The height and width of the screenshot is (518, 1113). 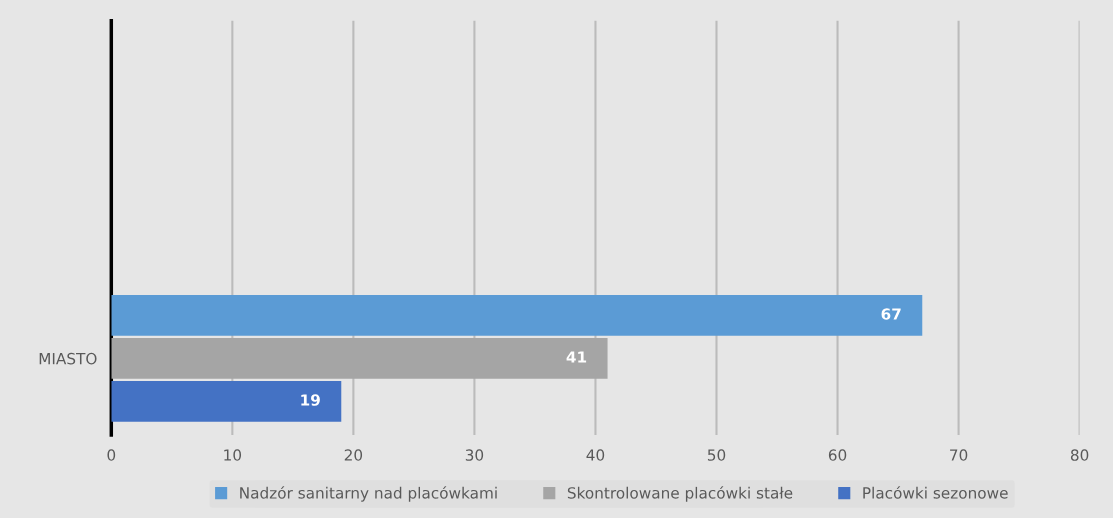 I want to click on x-tick-label: 40, so click(x=595, y=455).